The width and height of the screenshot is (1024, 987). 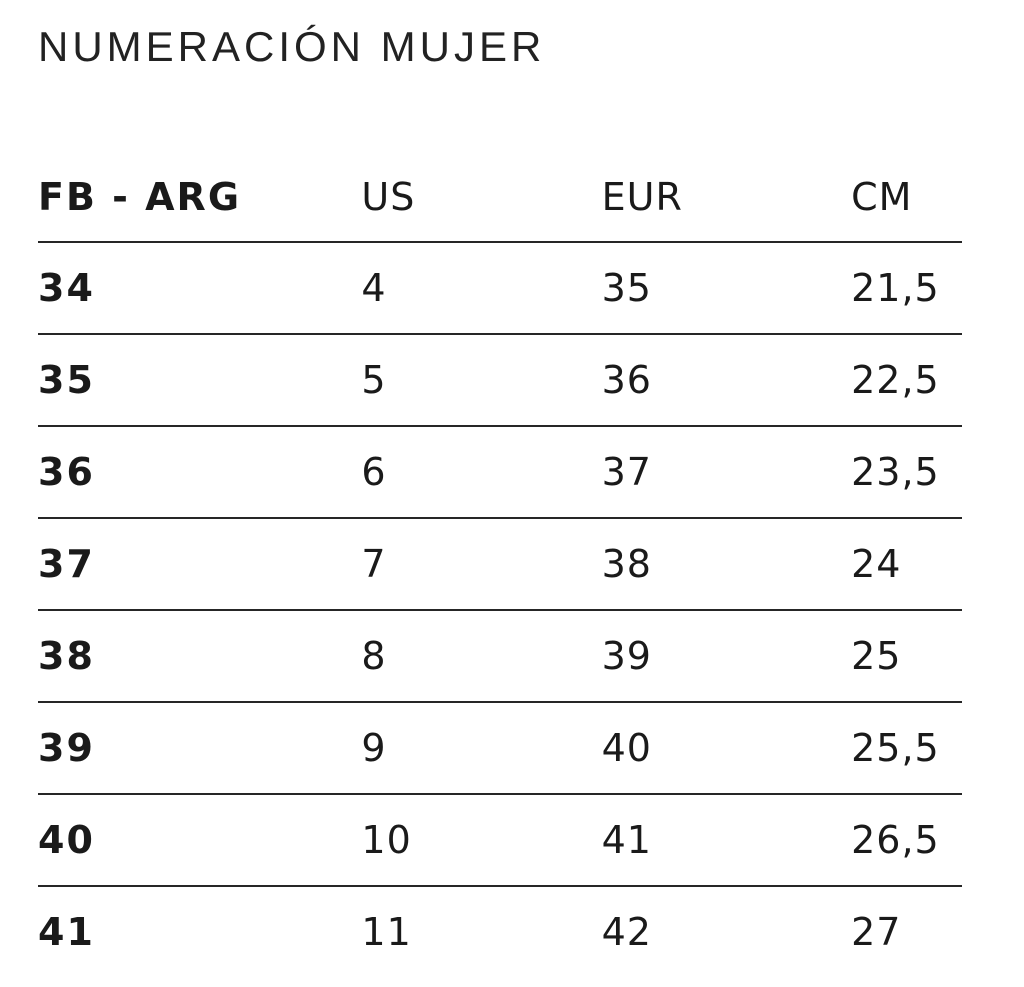 I want to click on table-cell-fb-arg: 38, so click(x=200, y=657).